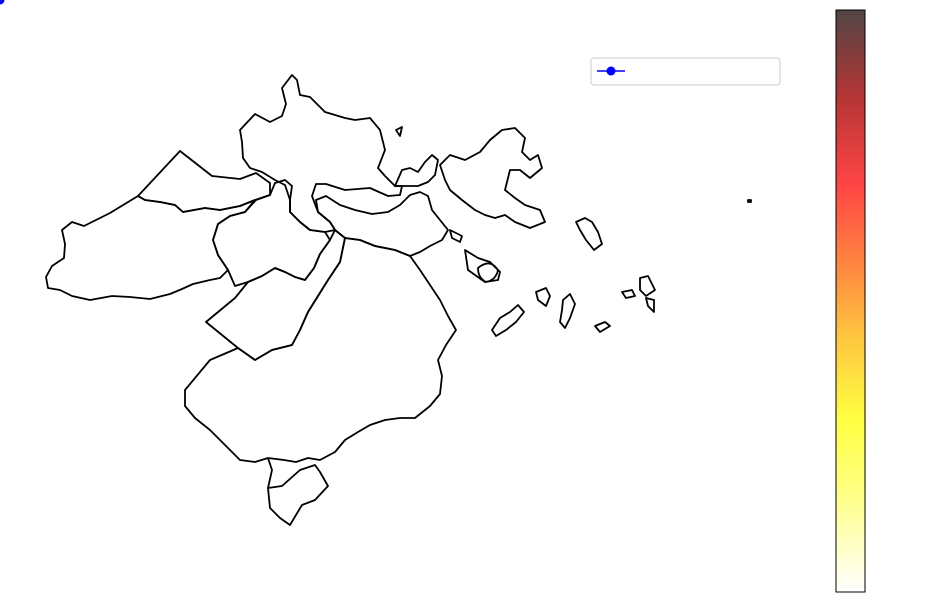 Image resolution: width=925 pixels, height=610 pixels. I want to click on legend-marker-icon, so click(611, 71).